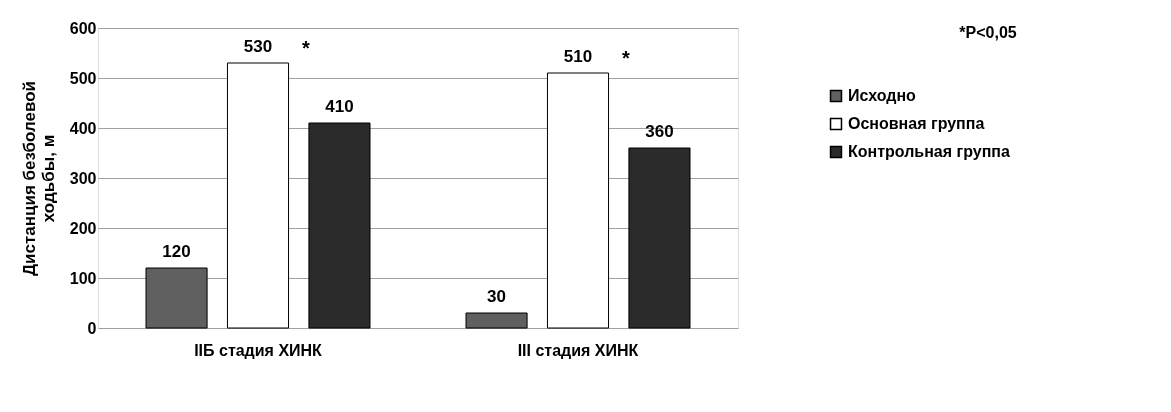 The height and width of the screenshot is (412, 1171). What do you see at coordinates (578, 350) in the screenshot?
I see `x-tick-label: III стадия ХИНК` at bounding box center [578, 350].